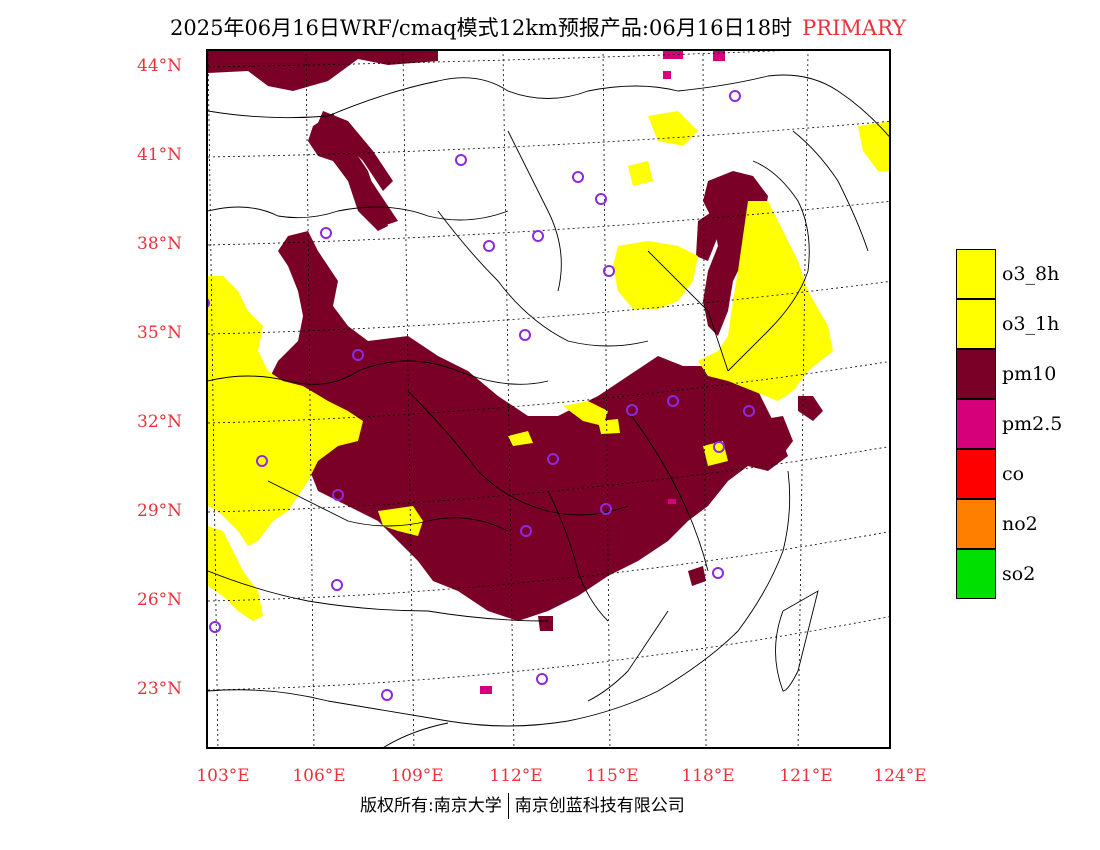  What do you see at coordinates (160, 66) in the screenshot?
I see `lat-label-44: 44°N` at bounding box center [160, 66].